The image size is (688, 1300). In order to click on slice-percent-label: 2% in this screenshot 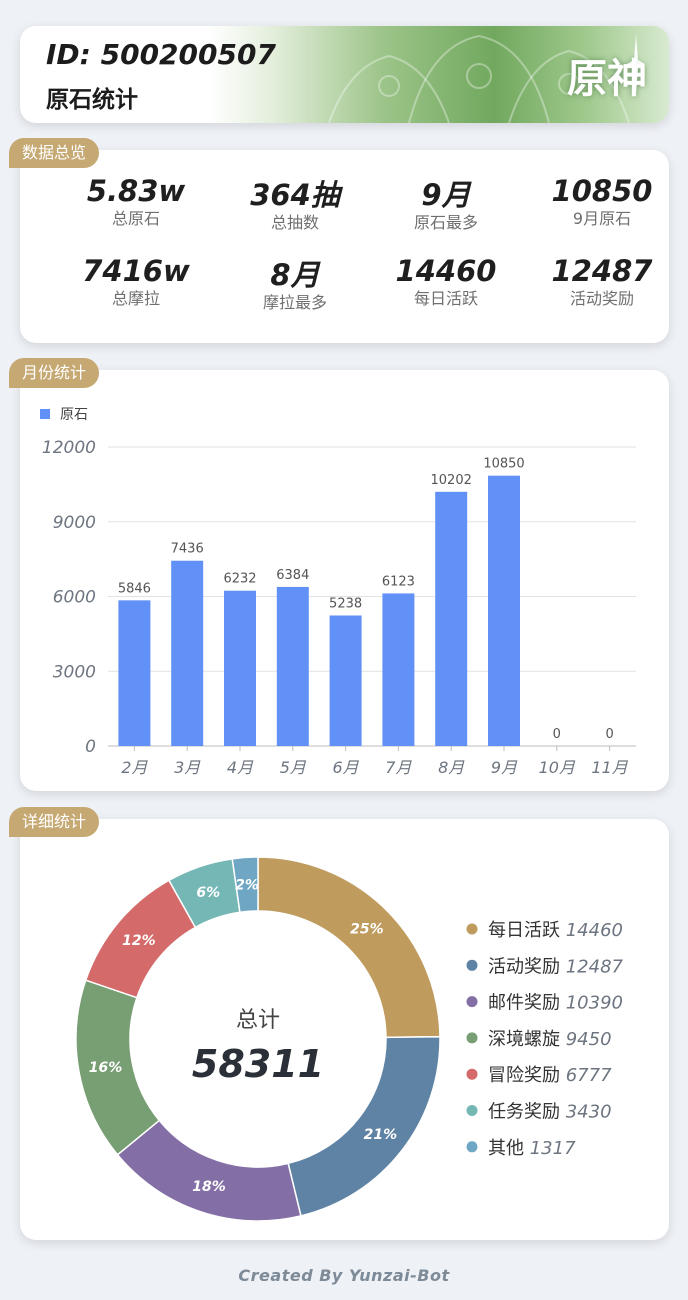, I will do `click(247, 885)`.